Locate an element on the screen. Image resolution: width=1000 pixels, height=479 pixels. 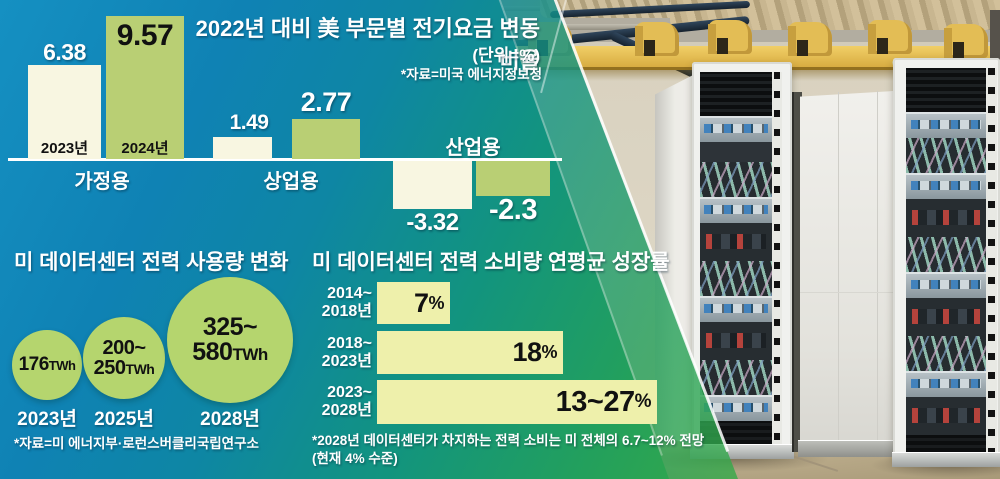
growth-row-label-2: 2018~ 2023년 is located at coordinates (334, 353).